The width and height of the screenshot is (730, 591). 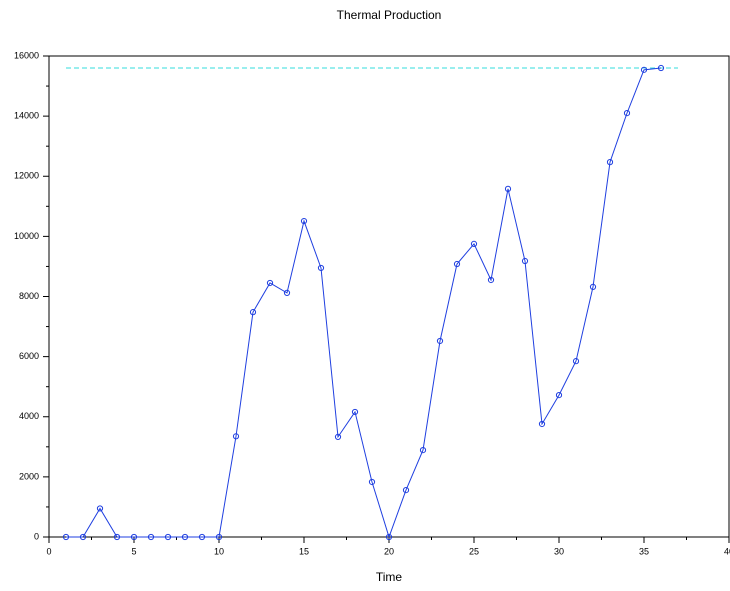 I want to click on x-tick-label: 15, so click(x=304, y=551).